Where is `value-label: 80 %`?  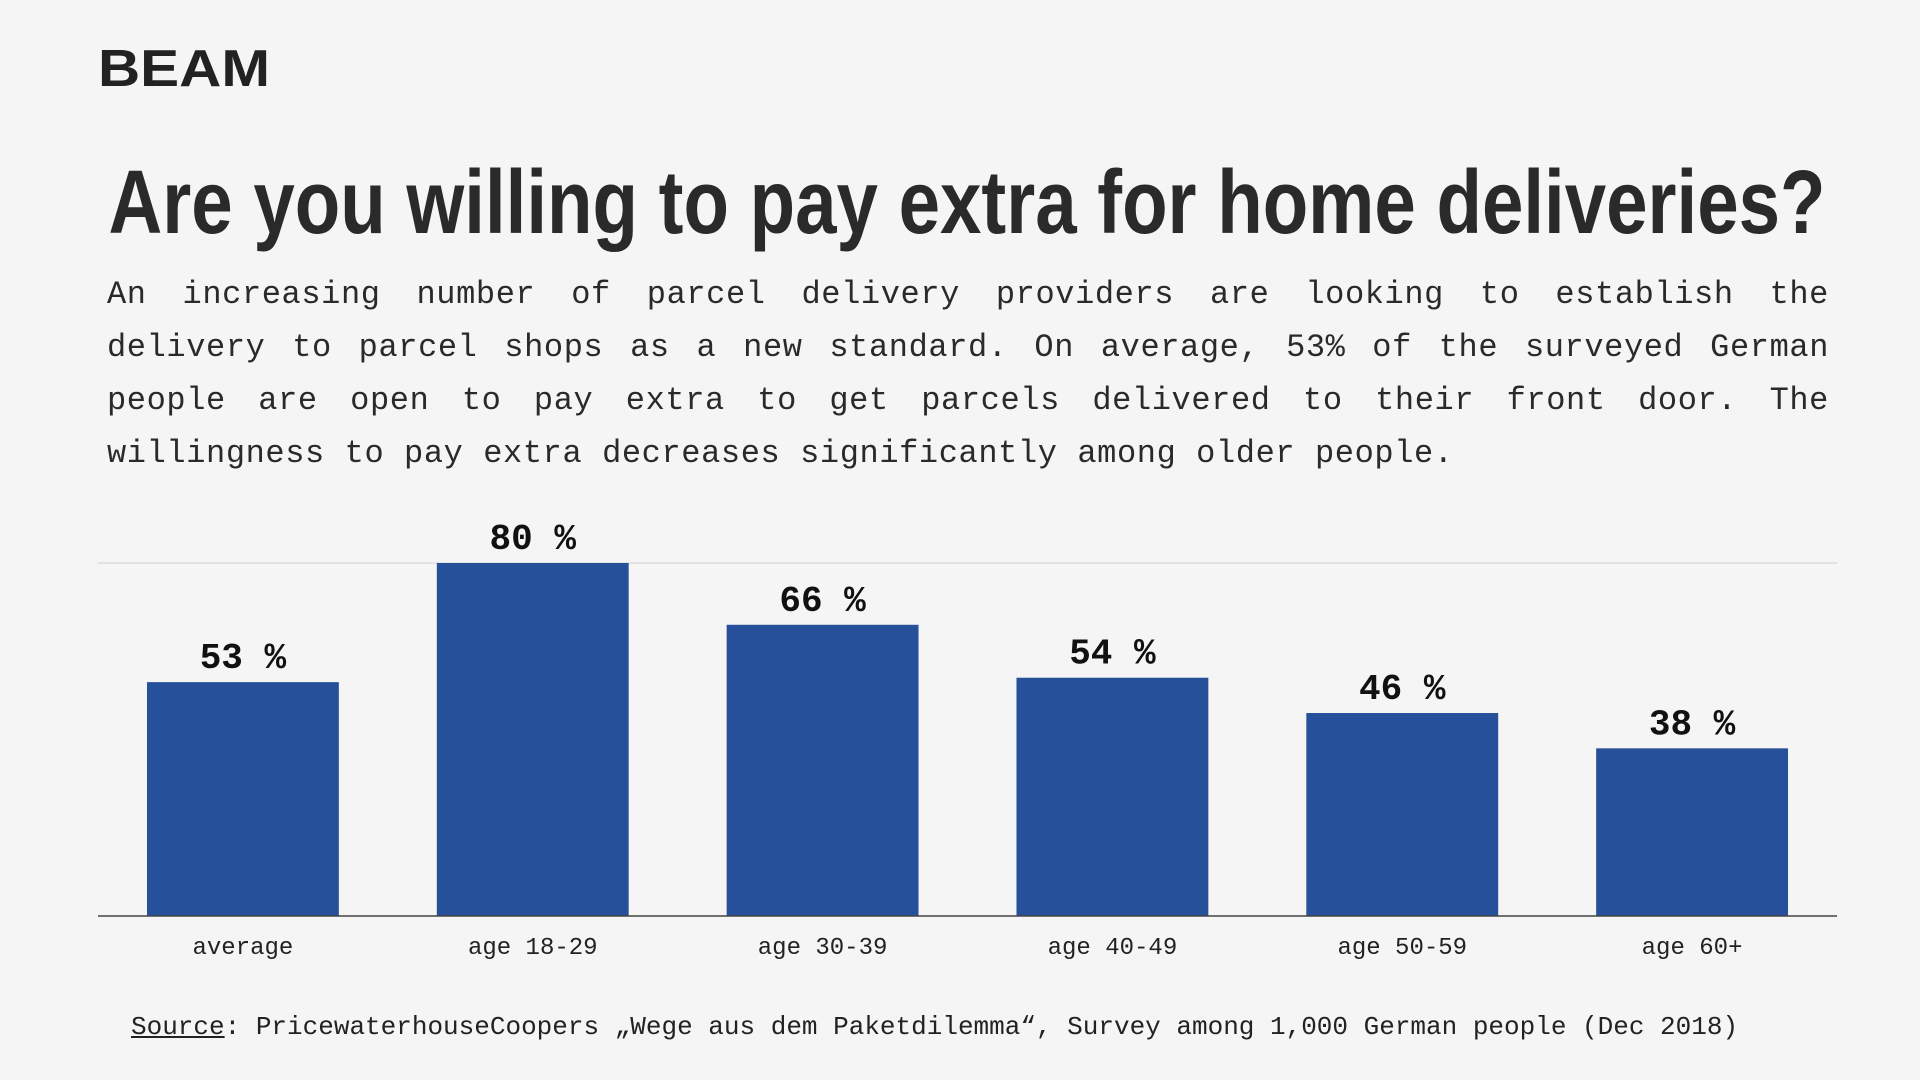 value-label: 80 % is located at coordinates (533, 539).